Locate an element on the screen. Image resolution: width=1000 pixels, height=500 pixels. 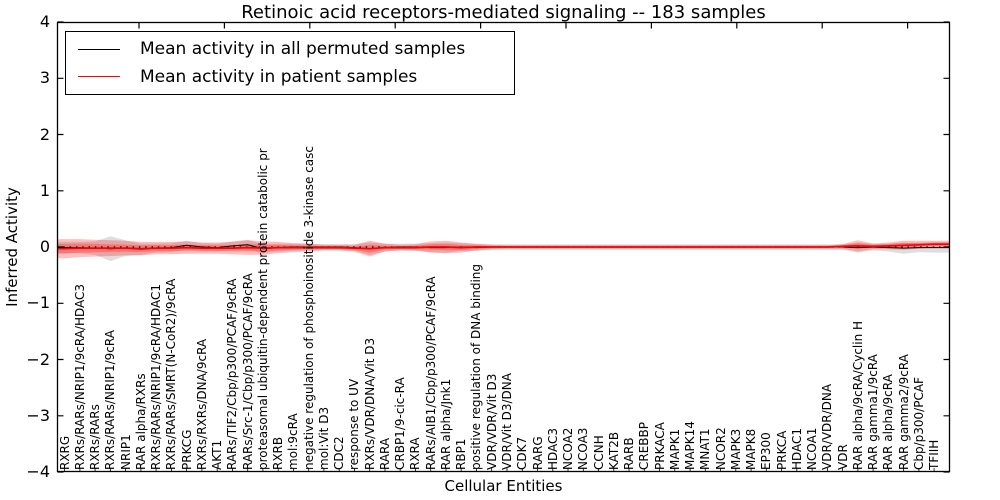
x-tick-label: positive regulation of DNA binding is located at coordinates (476, 367).